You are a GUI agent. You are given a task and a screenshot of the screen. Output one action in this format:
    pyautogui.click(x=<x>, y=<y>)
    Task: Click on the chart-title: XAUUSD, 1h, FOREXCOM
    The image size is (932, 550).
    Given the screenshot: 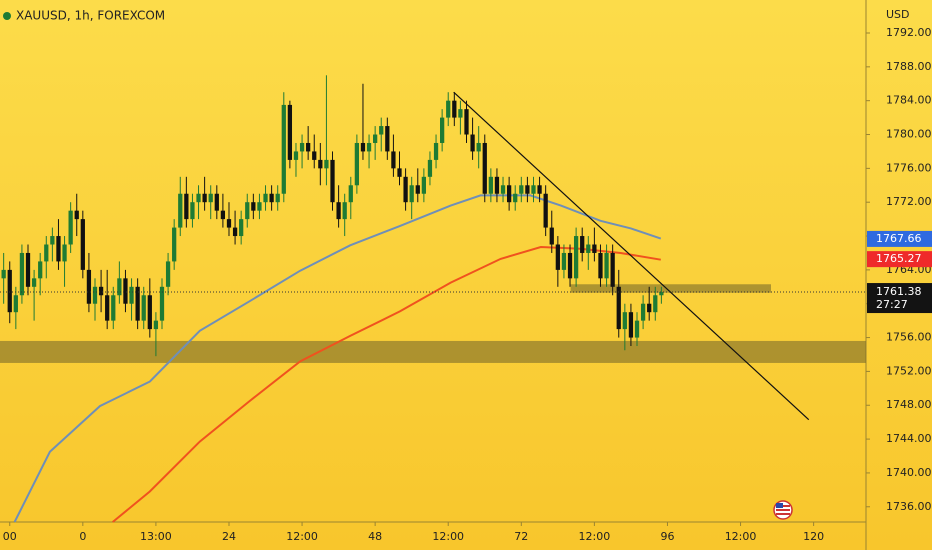 What is the action you would take?
    pyautogui.click(x=90, y=16)
    